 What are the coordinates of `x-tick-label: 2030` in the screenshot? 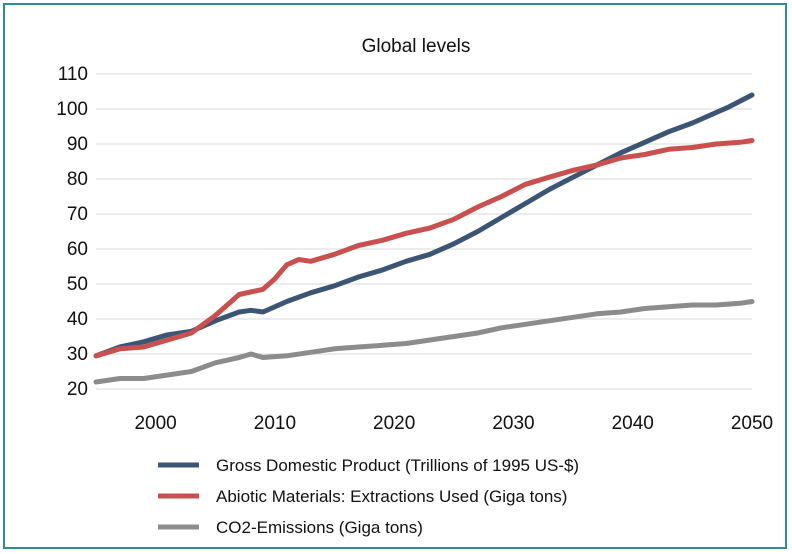 It's located at (513, 423).